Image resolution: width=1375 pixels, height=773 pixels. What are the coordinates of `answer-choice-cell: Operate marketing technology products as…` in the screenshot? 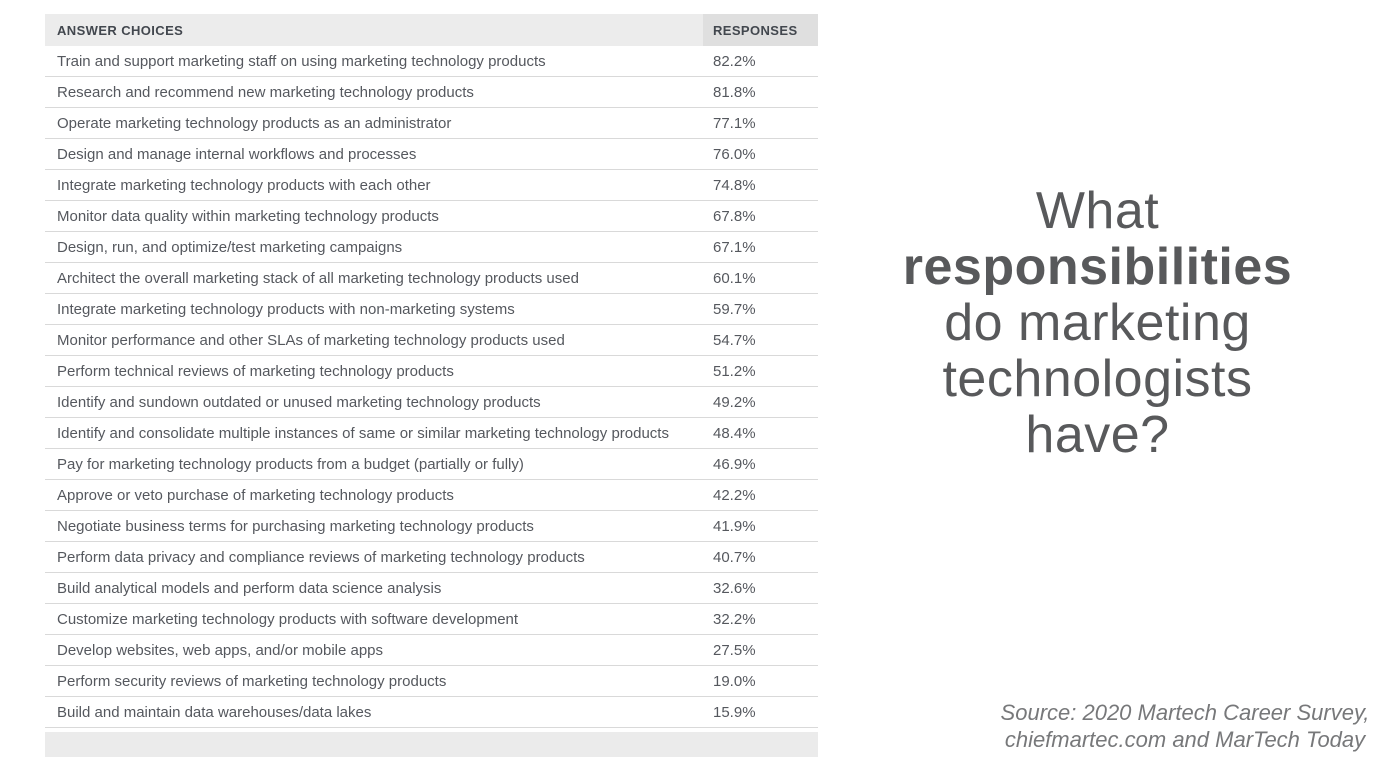 It's located at (254, 123).